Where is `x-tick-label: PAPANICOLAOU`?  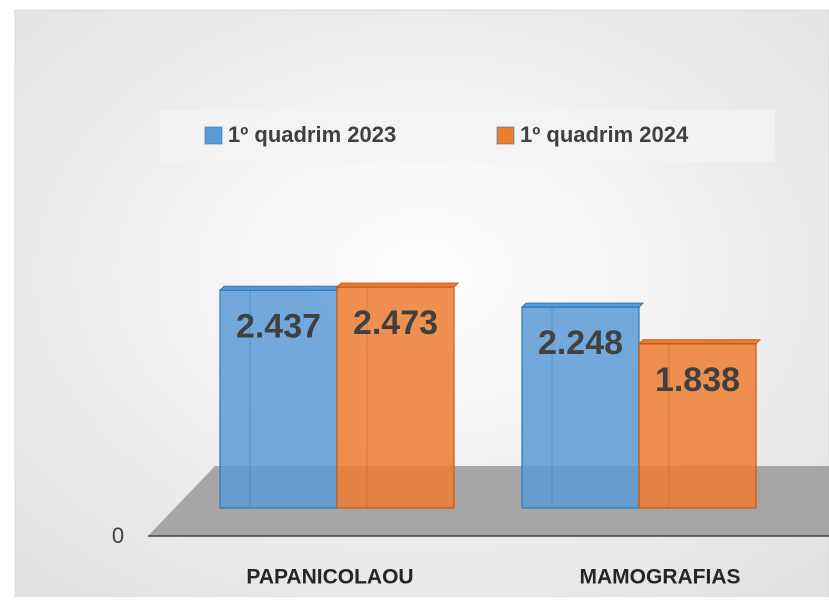
x-tick-label: PAPANICOLAOU is located at coordinates (329, 577).